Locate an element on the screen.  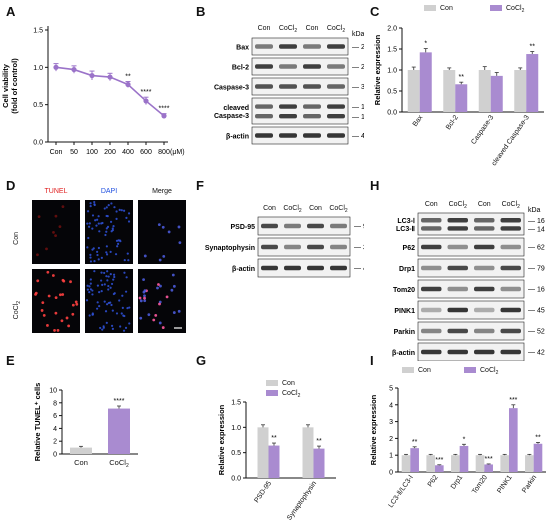
bar-e is located at coordinates (119, 431).